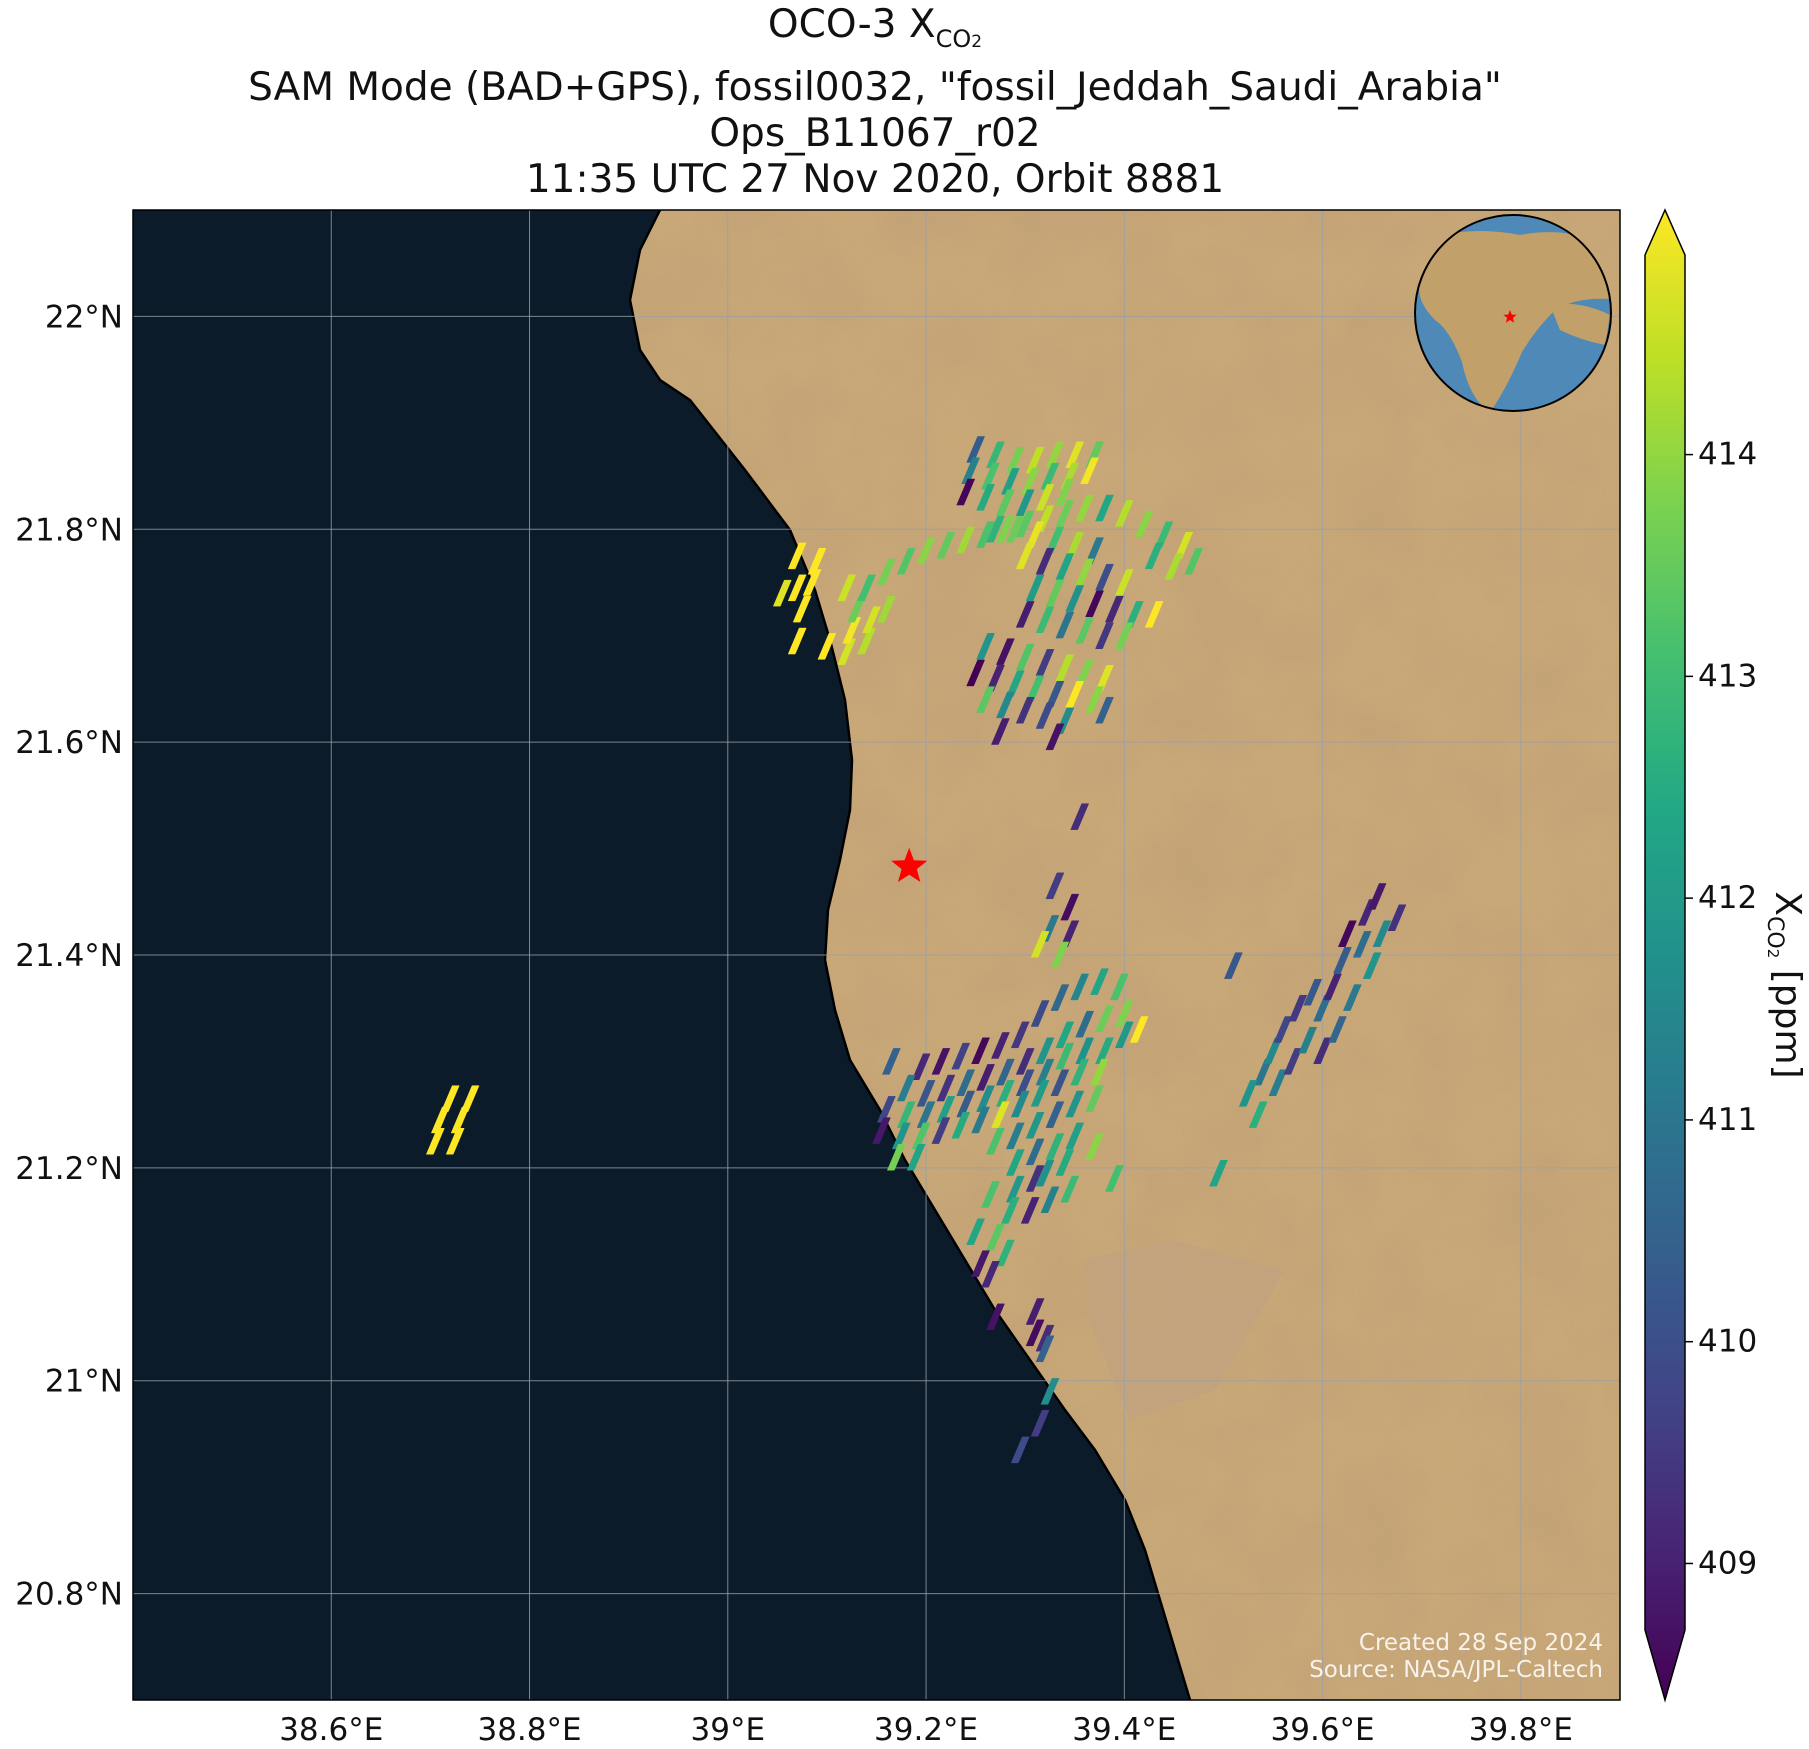 This screenshot has width=1809, height=1749. What do you see at coordinates (909, 864) in the screenshot?
I see `target-star-marker` at bounding box center [909, 864].